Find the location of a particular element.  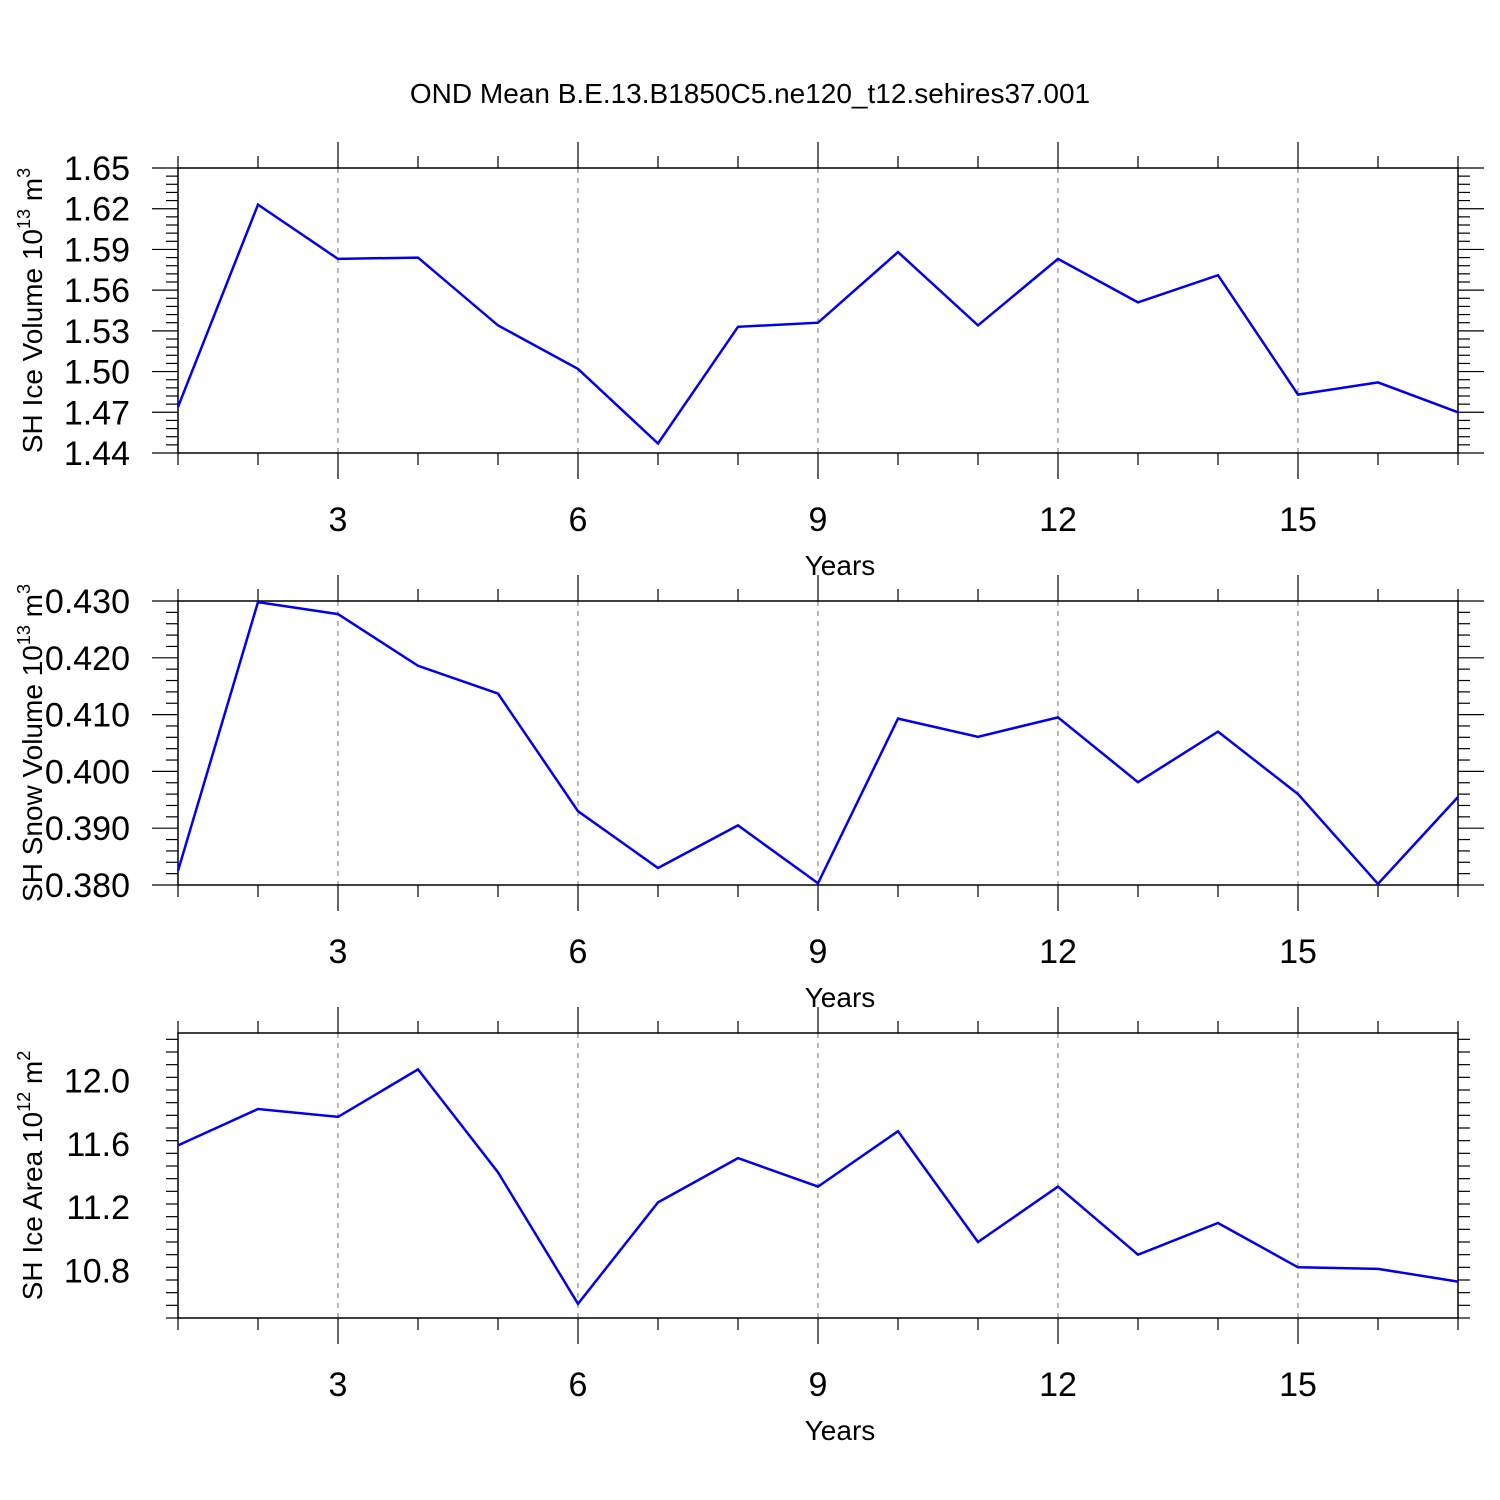

y-tick-label: 12.0 is located at coordinates (97, 1082).